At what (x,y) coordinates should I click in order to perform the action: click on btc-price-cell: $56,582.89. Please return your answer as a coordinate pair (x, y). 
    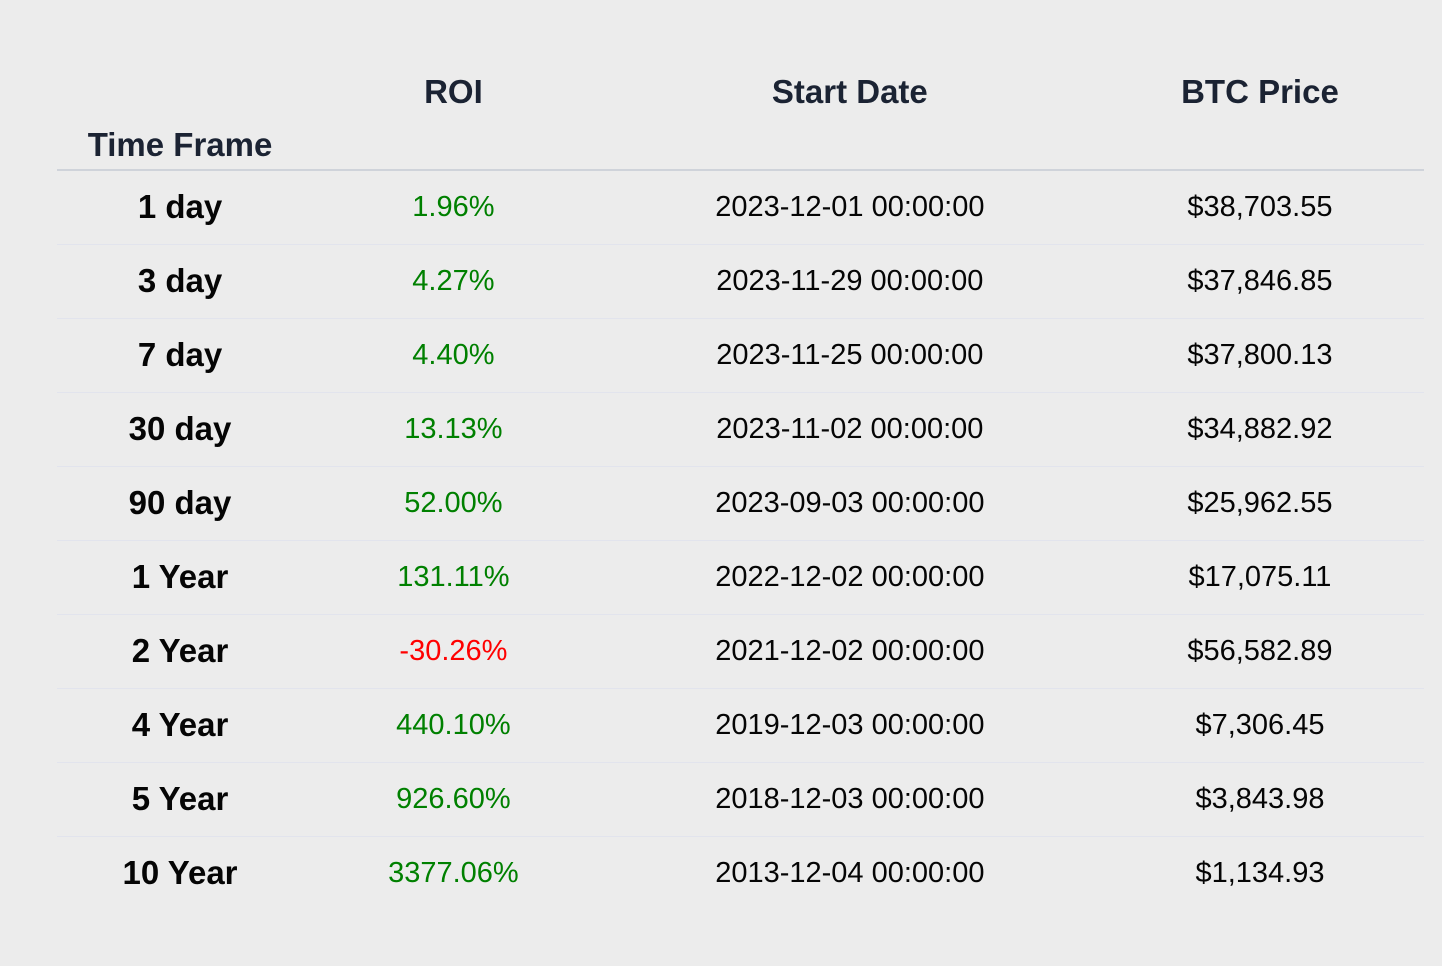
    Looking at the image, I should click on (1259, 650).